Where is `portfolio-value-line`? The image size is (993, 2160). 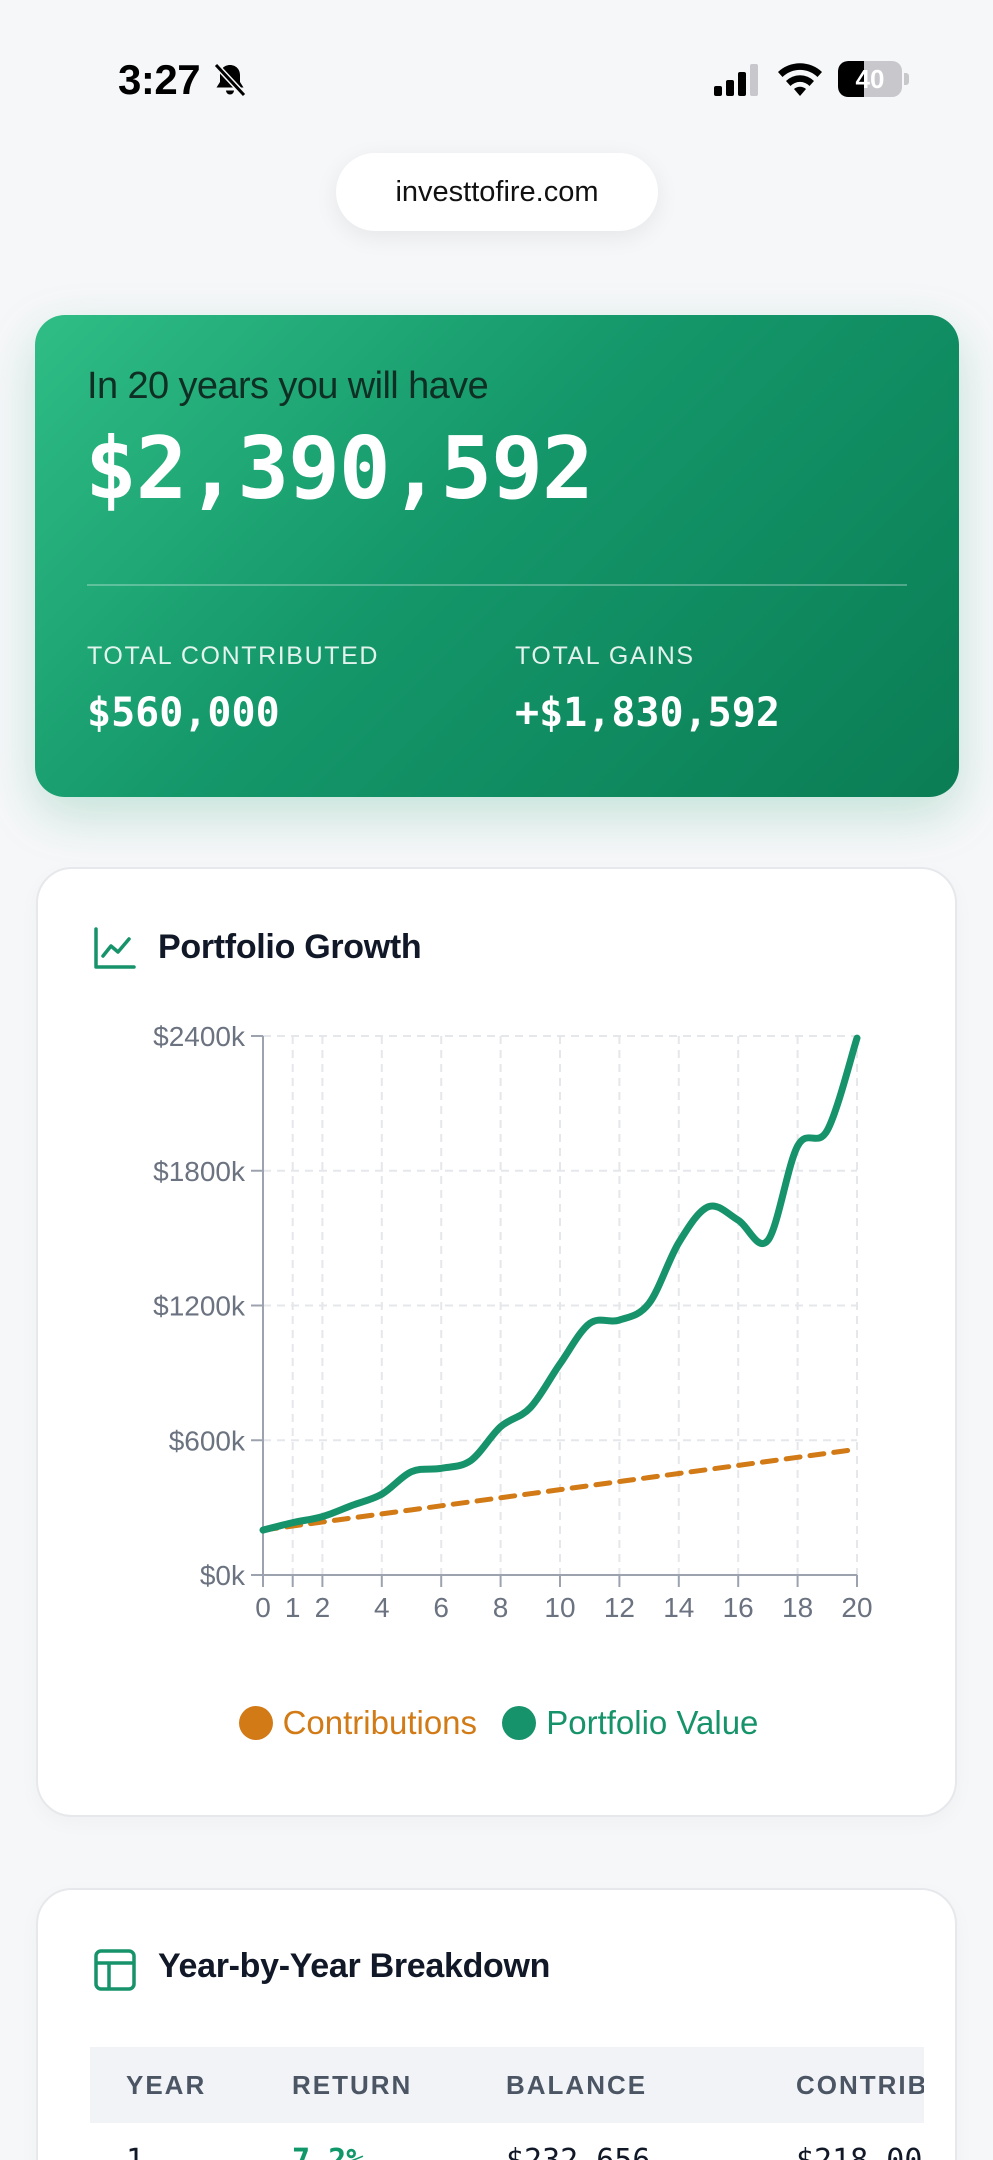
portfolio-value-line is located at coordinates (560, 1284).